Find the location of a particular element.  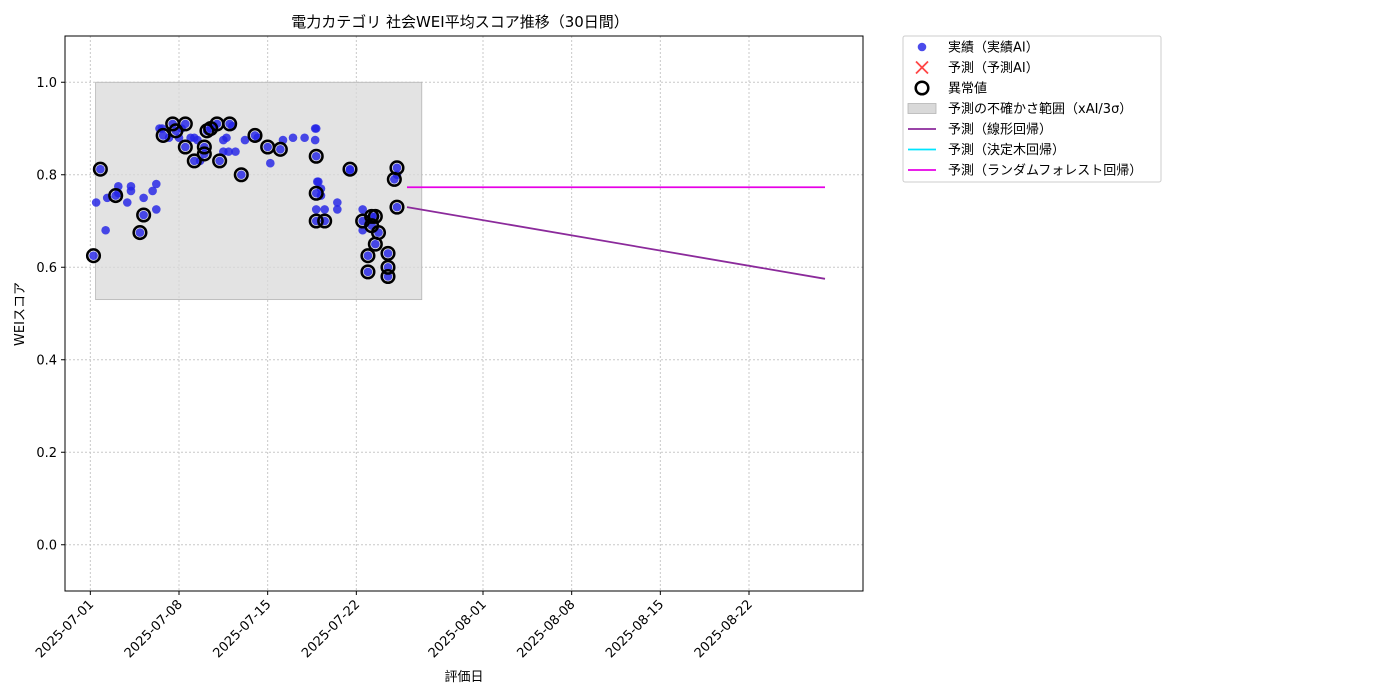

legend-label-uncertainty: 予測の不確かさ範囲（xAI/3σ） is located at coordinates (1040, 109).